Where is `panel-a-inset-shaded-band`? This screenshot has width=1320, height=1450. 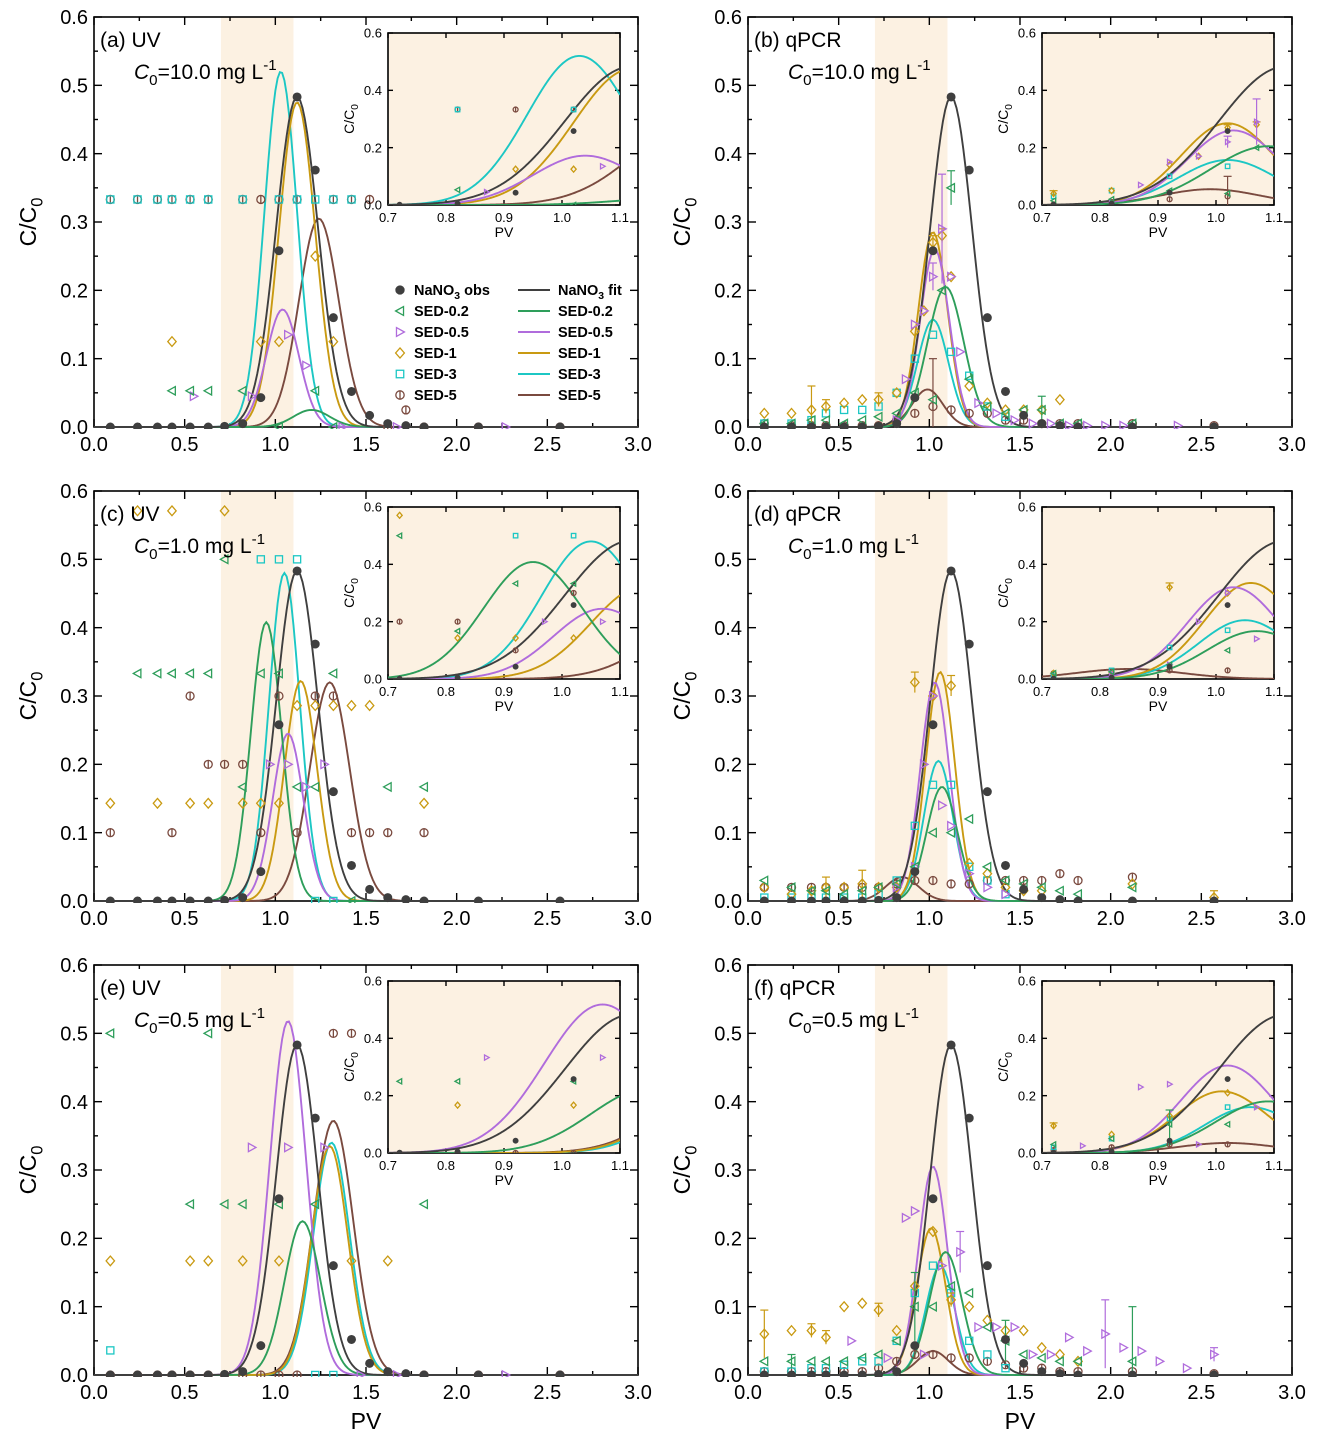 panel-a-inset-shaded-band is located at coordinates (504, 119).